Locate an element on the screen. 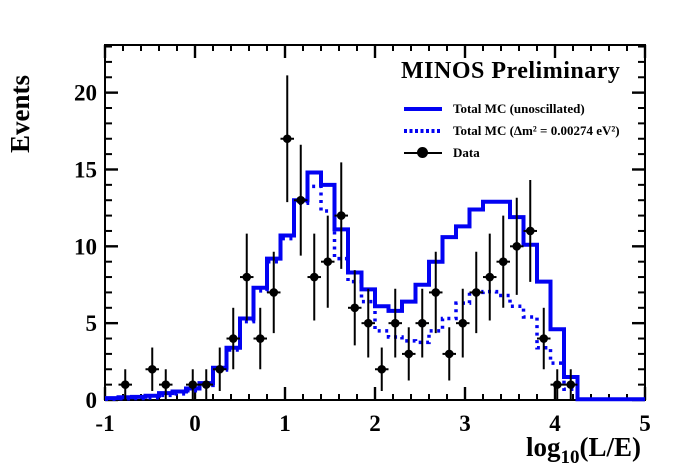 The width and height of the screenshot is (696, 472). y-tick-label: 0 is located at coordinates (92, 400).